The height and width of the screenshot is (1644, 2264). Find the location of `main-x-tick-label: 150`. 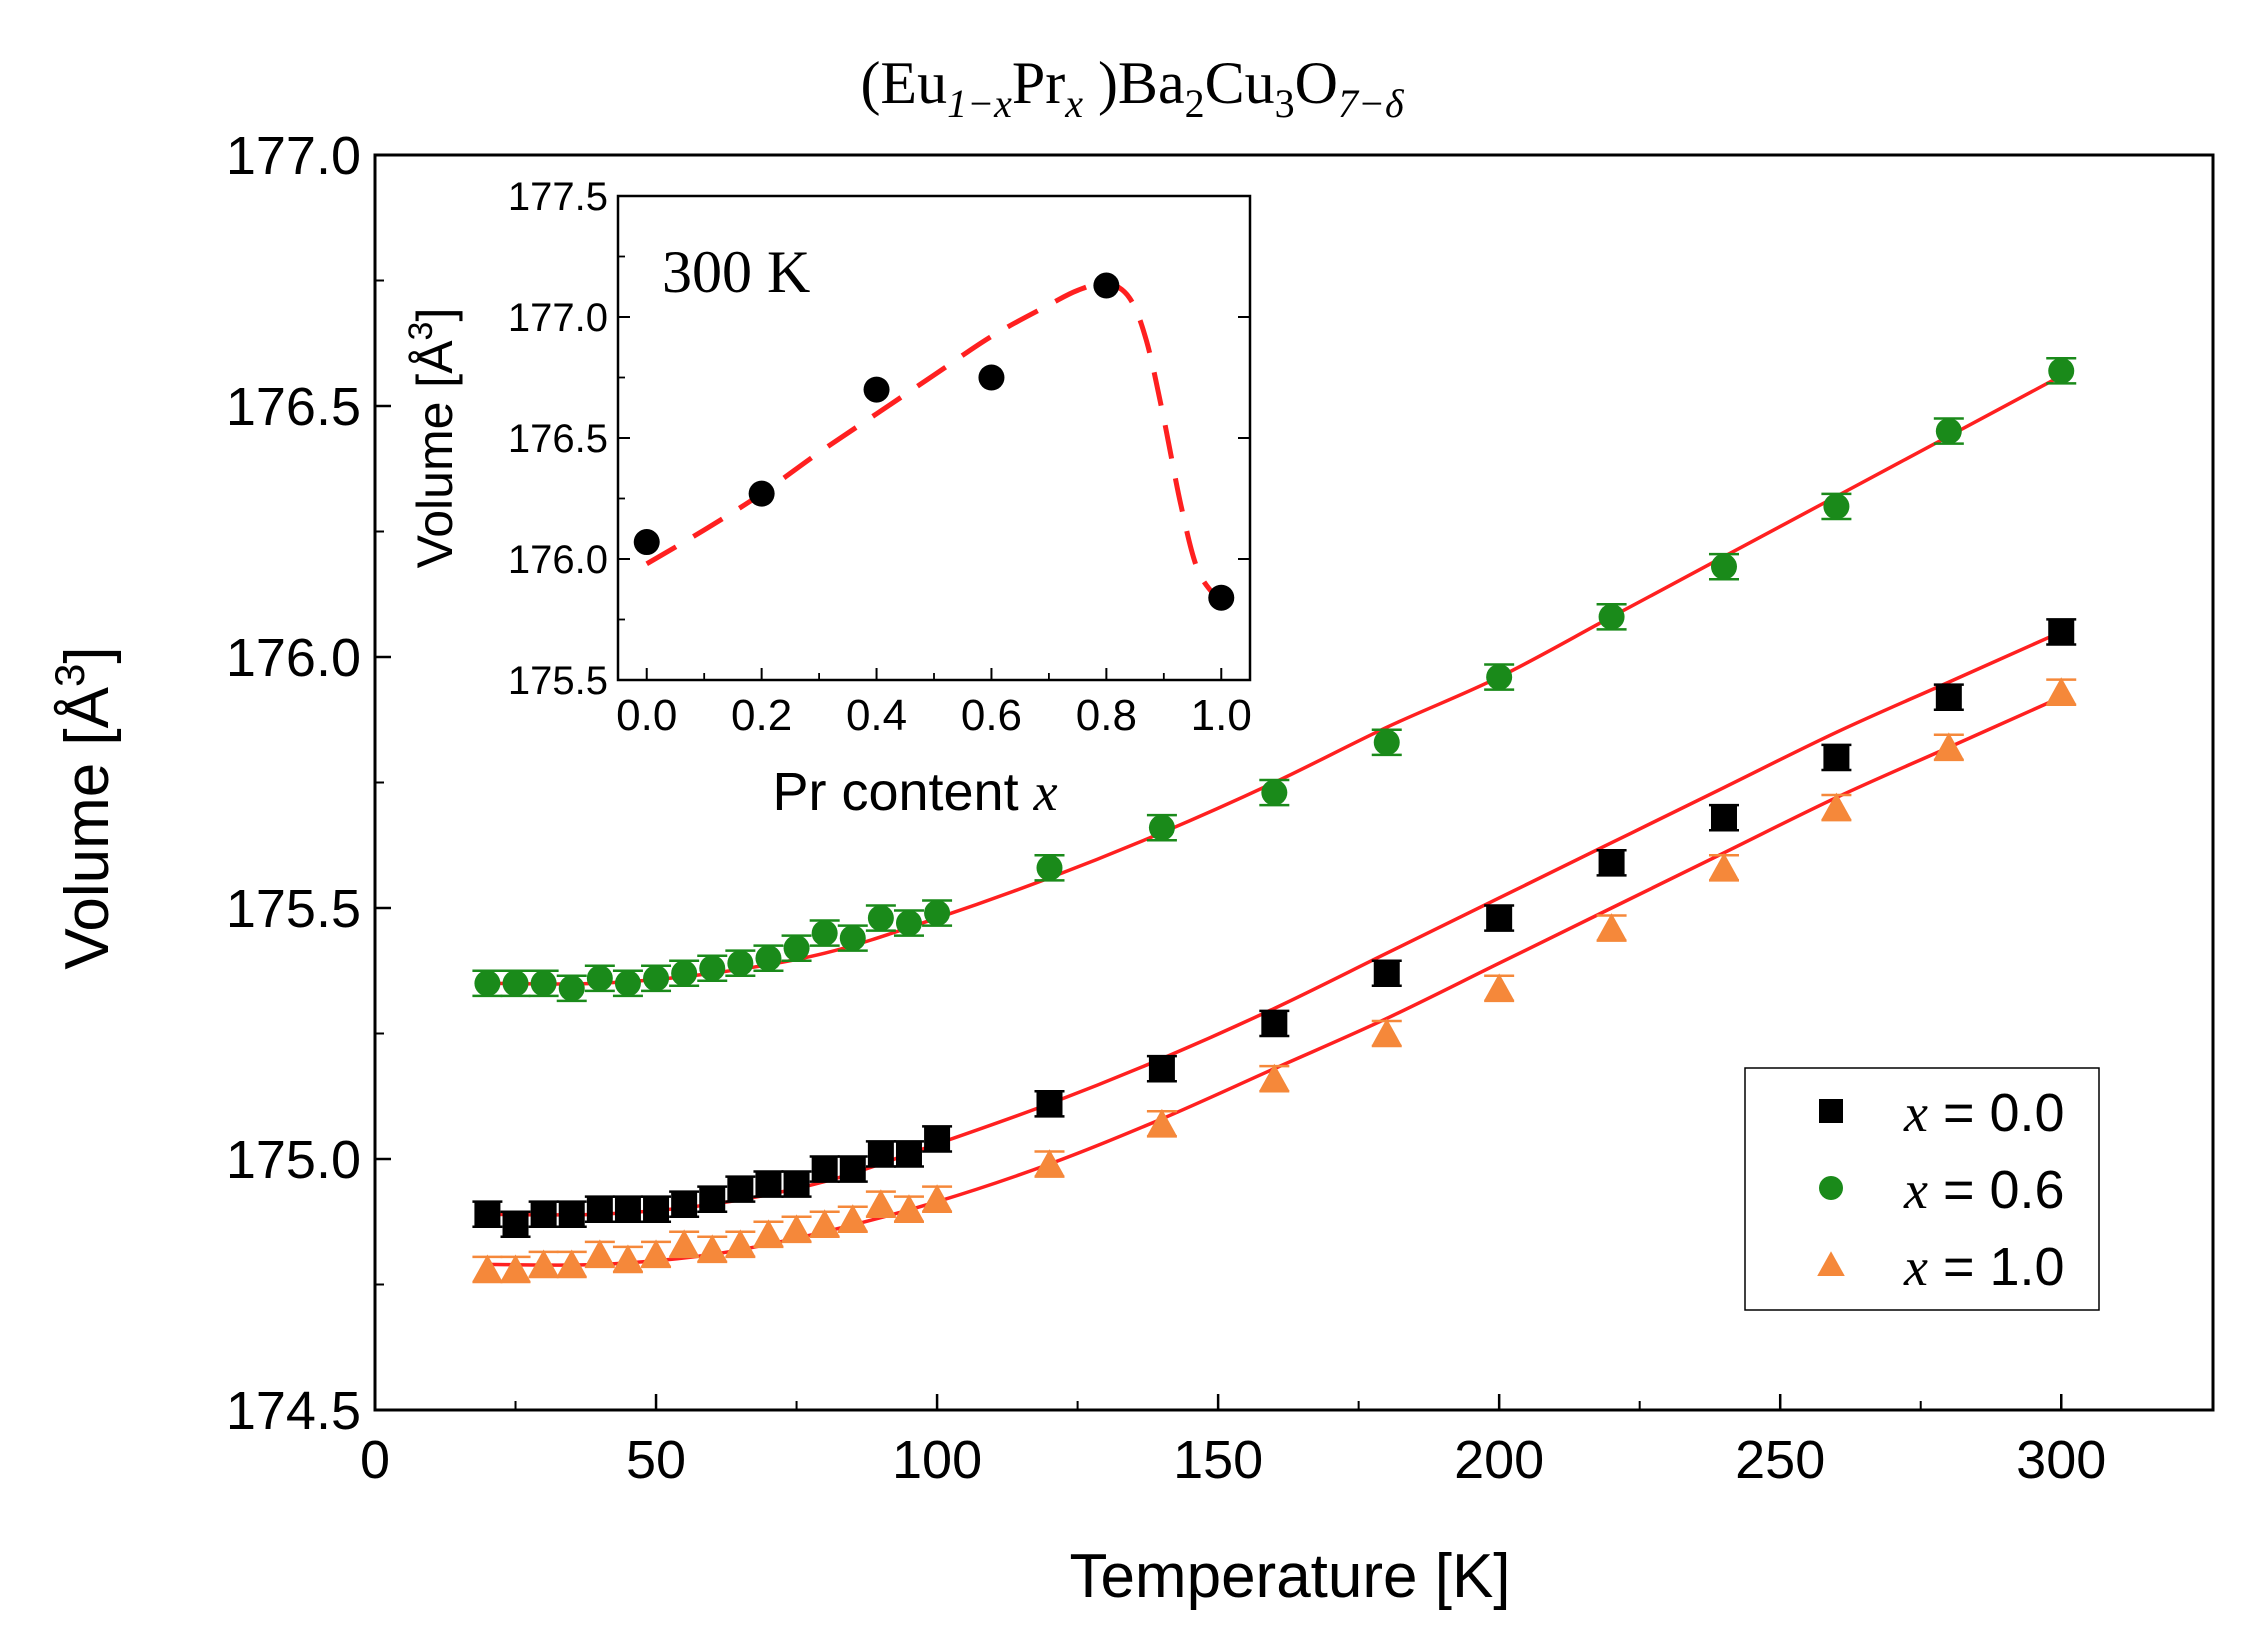

main-x-tick-label: 150 is located at coordinates (1218, 1460).